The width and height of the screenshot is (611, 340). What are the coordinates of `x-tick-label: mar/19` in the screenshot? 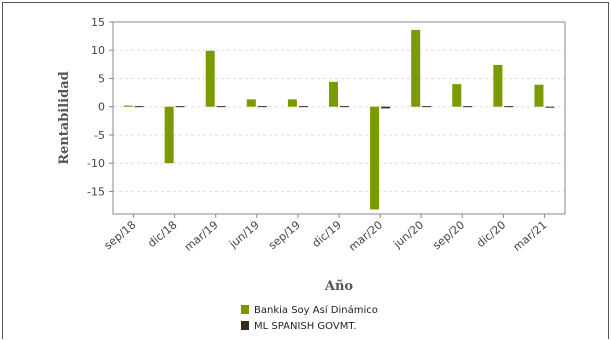 It's located at (201, 235).